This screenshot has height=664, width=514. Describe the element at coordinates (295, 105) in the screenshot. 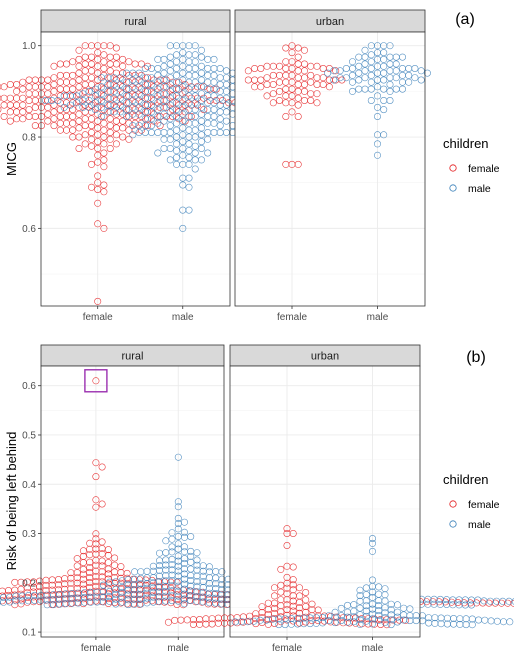

I see `series-urban-female` at that location.